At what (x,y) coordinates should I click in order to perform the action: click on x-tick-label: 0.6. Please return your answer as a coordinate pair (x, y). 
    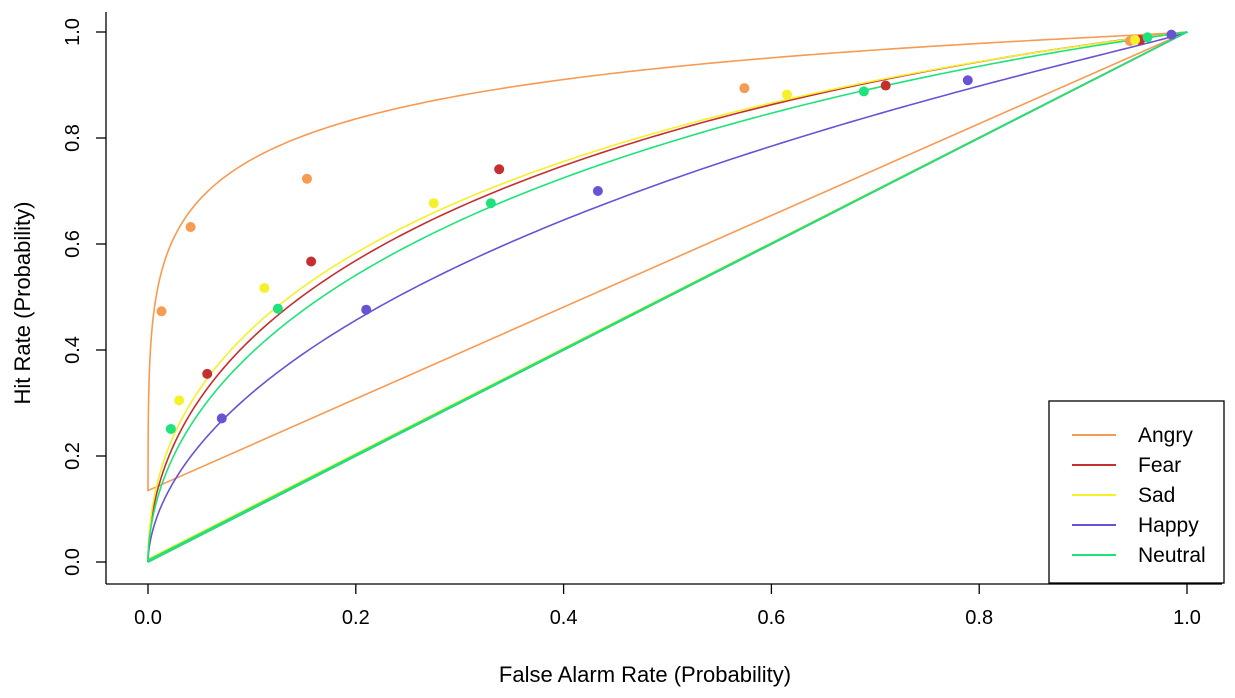
    Looking at the image, I should click on (771, 618).